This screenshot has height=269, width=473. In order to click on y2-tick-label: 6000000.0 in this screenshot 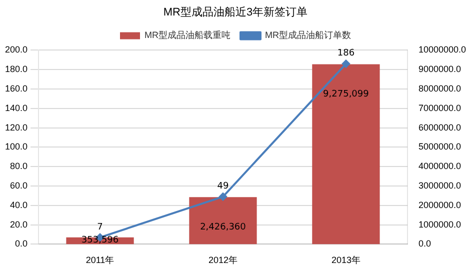, I will do `click(439, 127)`.